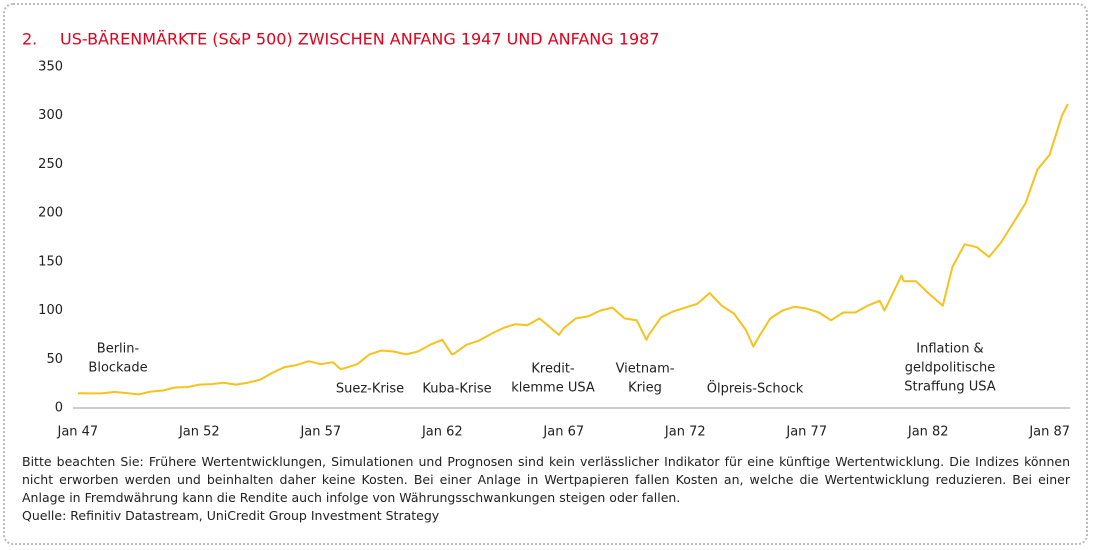 The image size is (1093, 550). What do you see at coordinates (117, 368) in the screenshot?
I see `annotation: Blockade` at bounding box center [117, 368].